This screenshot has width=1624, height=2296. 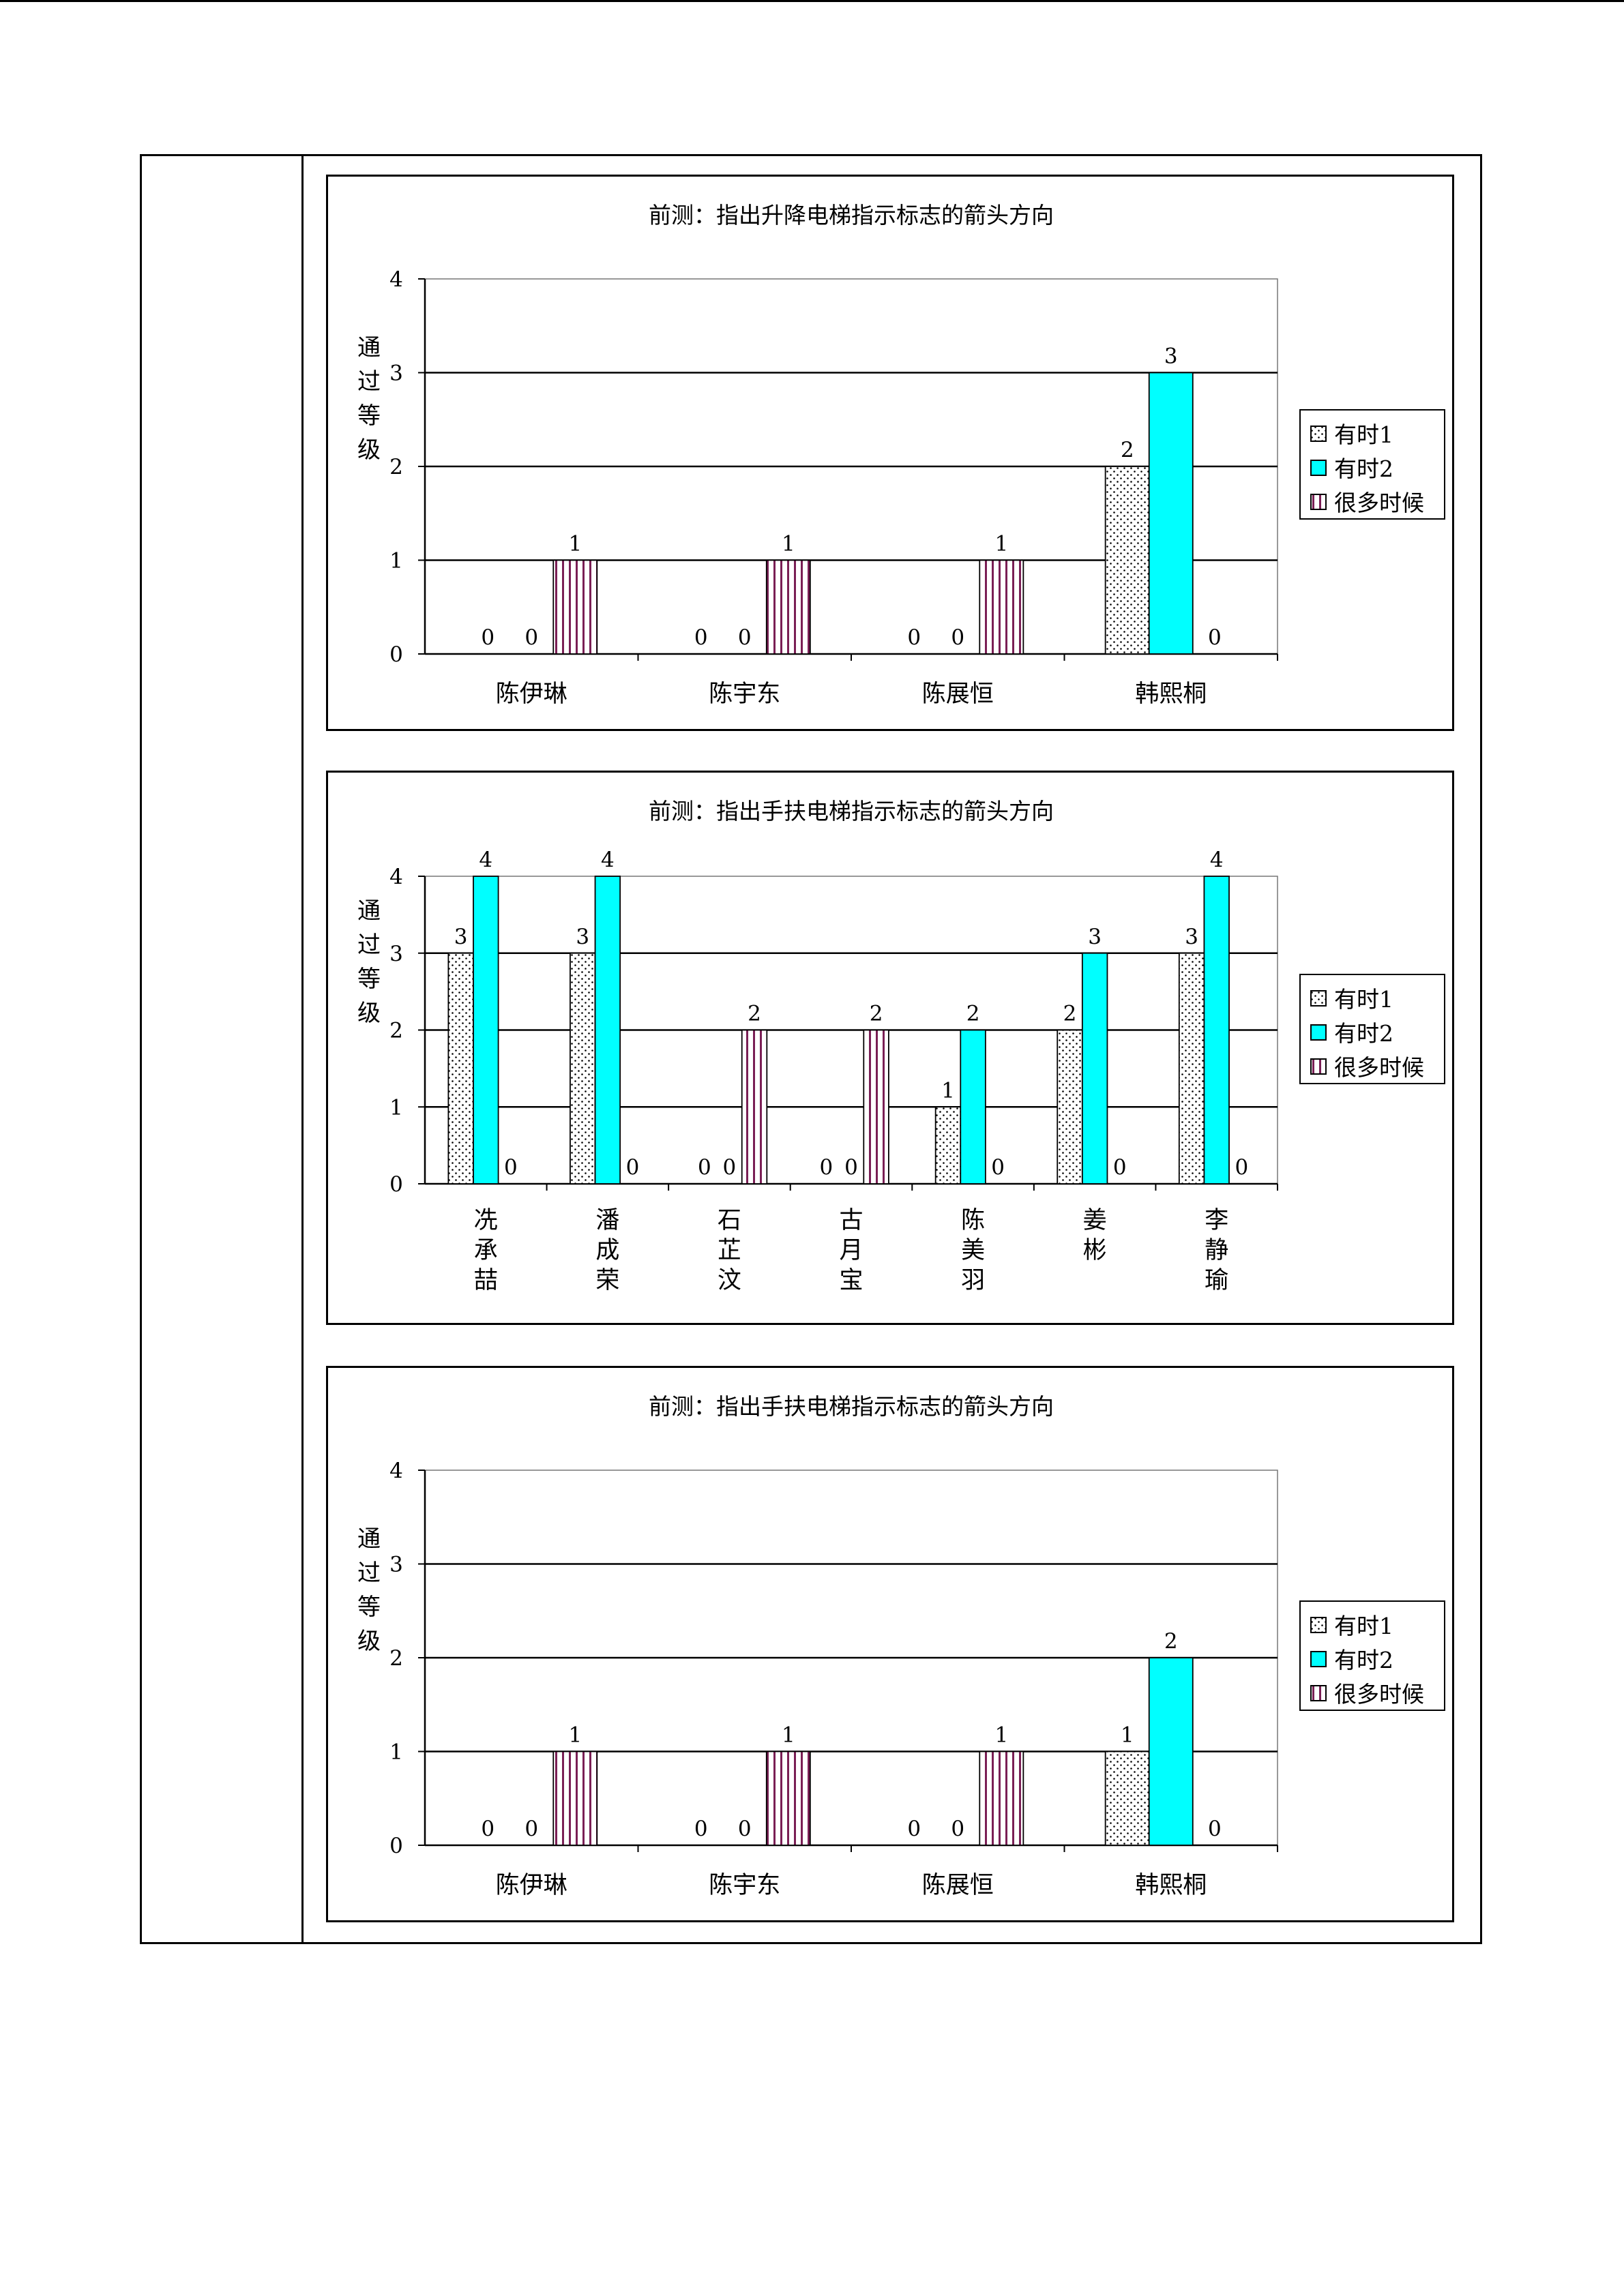 What do you see at coordinates (531, 1886) in the screenshot?
I see `category-label: 陈伊琳` at bounding box center [531, 1886].